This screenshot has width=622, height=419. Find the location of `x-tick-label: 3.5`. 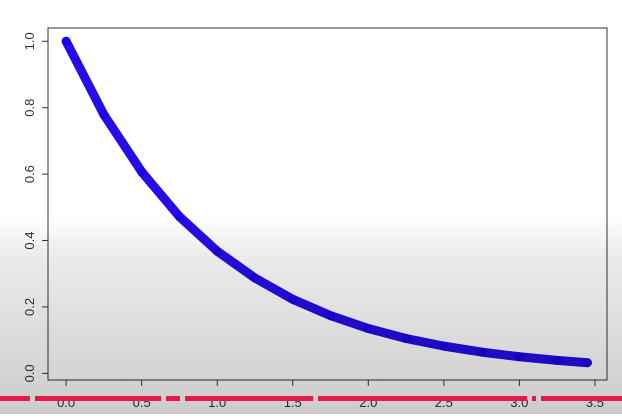

x-tick-label: 3.5 is located at coordinates (595, 402).